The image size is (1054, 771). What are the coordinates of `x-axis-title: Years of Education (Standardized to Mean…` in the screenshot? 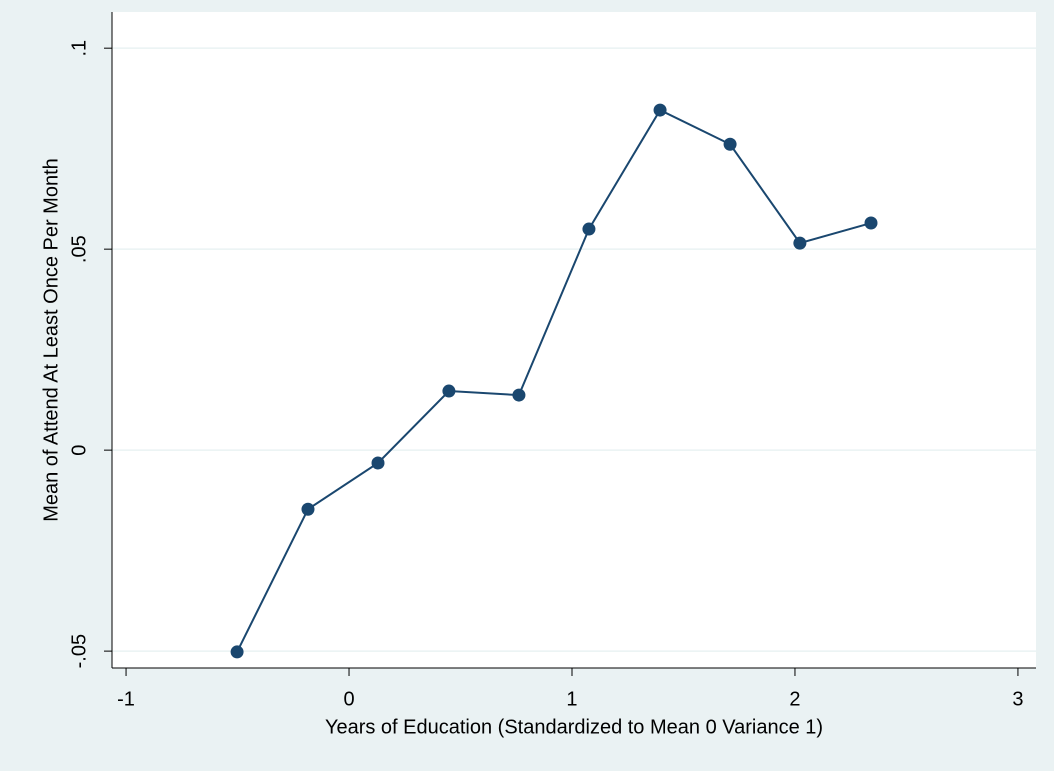 It's located at (574, 727).